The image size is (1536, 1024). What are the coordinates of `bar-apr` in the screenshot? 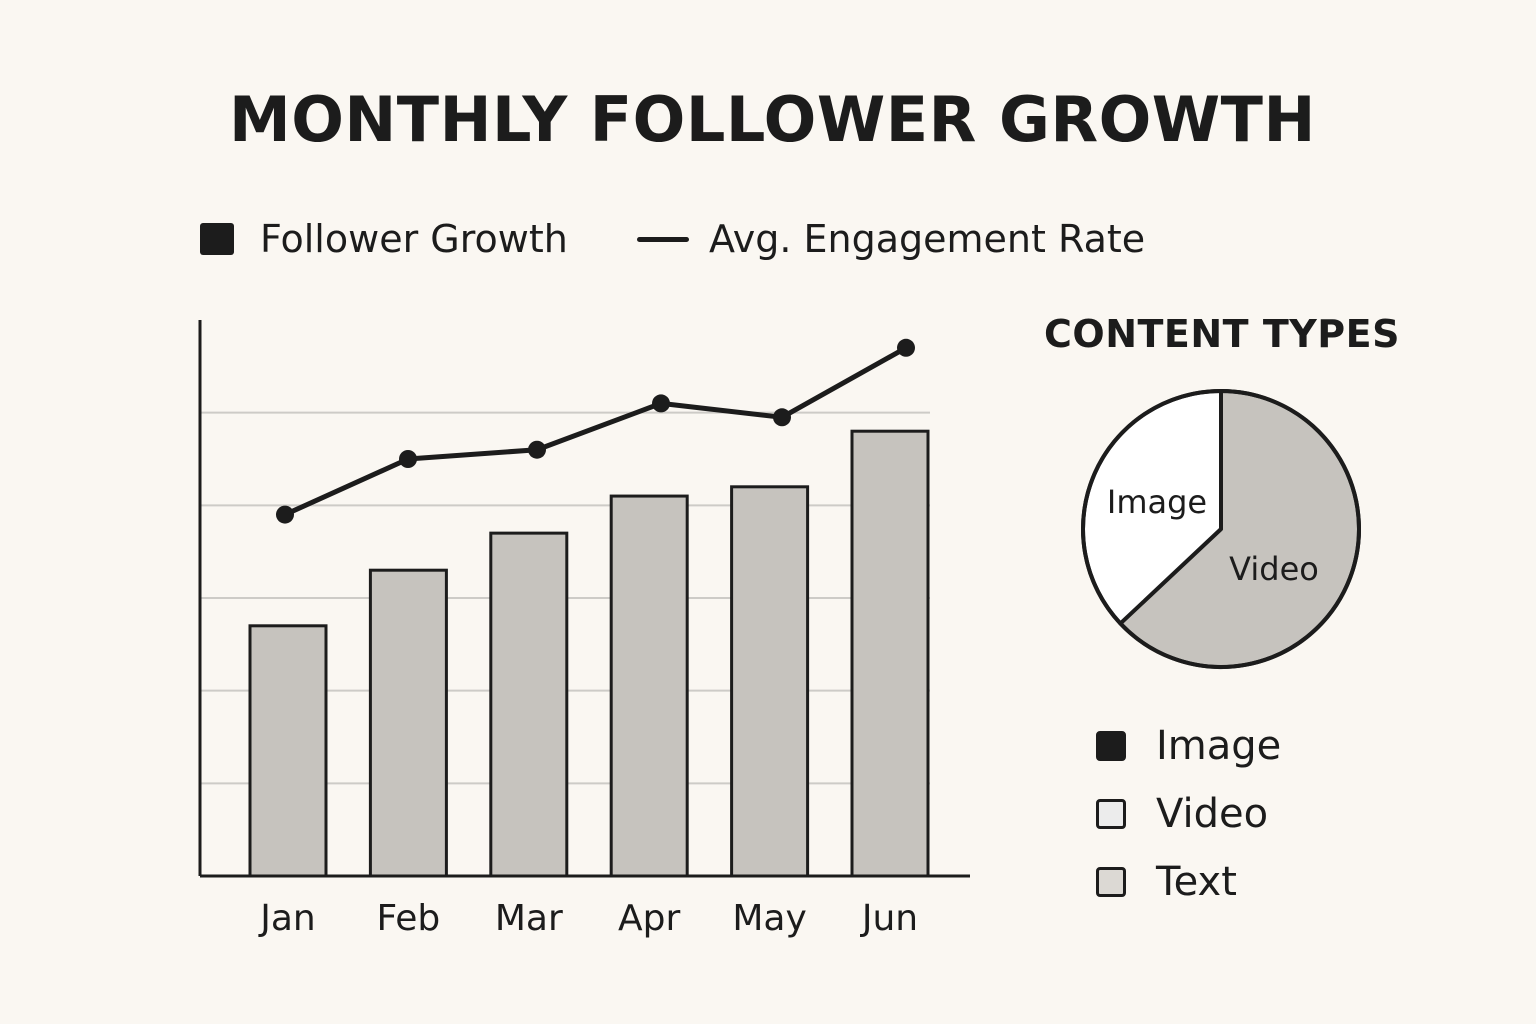 It's located at (649, 686).